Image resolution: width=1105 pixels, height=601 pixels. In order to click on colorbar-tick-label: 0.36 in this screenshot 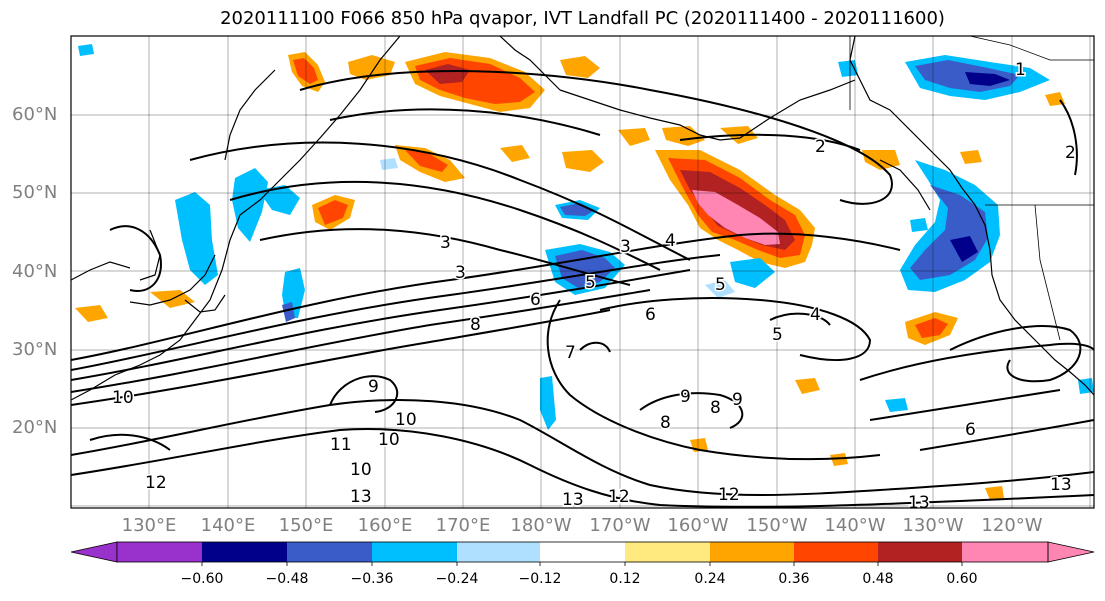, I will do `click(794, 579)`.